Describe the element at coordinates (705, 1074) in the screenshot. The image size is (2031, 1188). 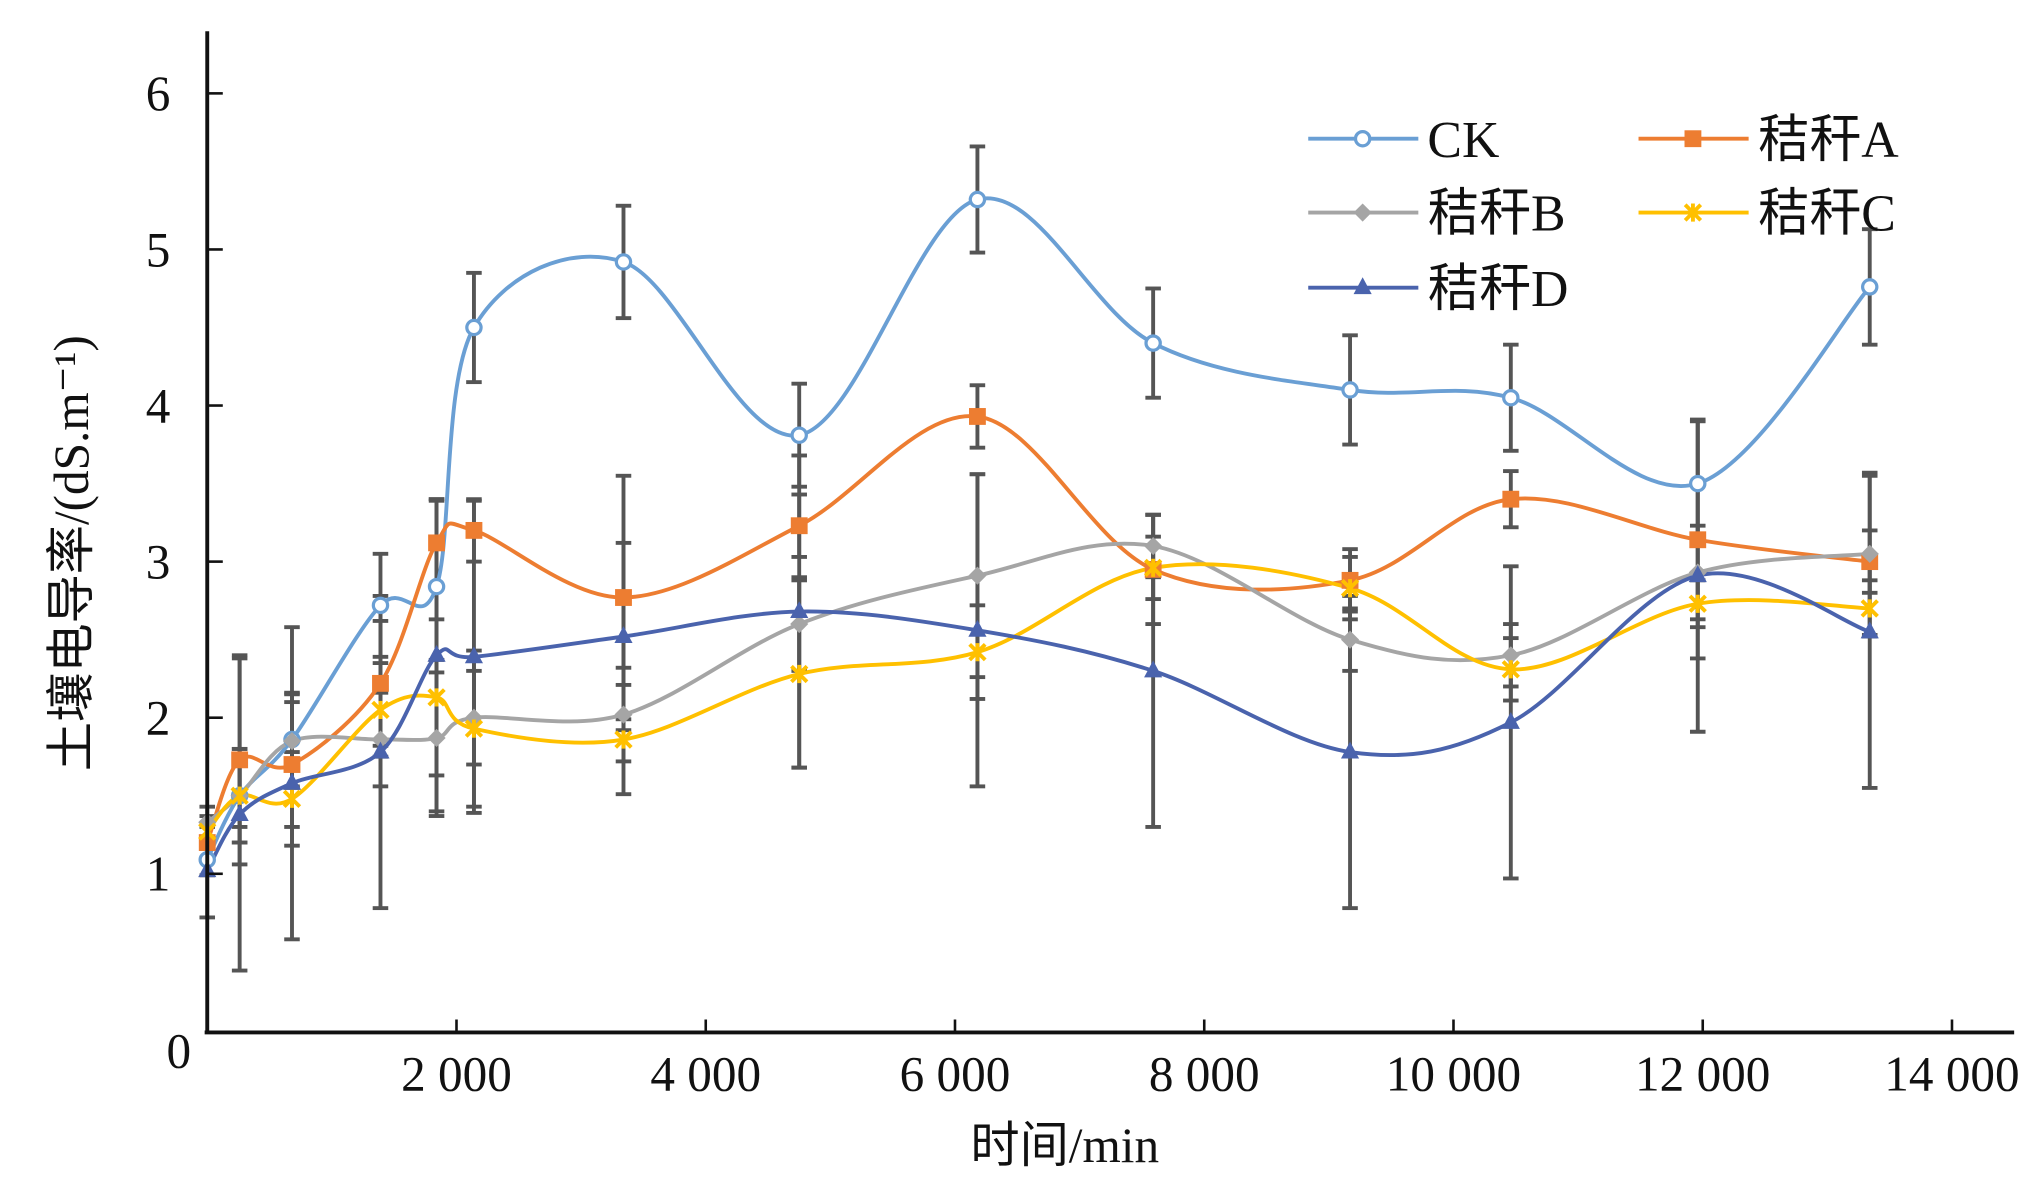
I see `x-tick-label: 4 000` at that location.